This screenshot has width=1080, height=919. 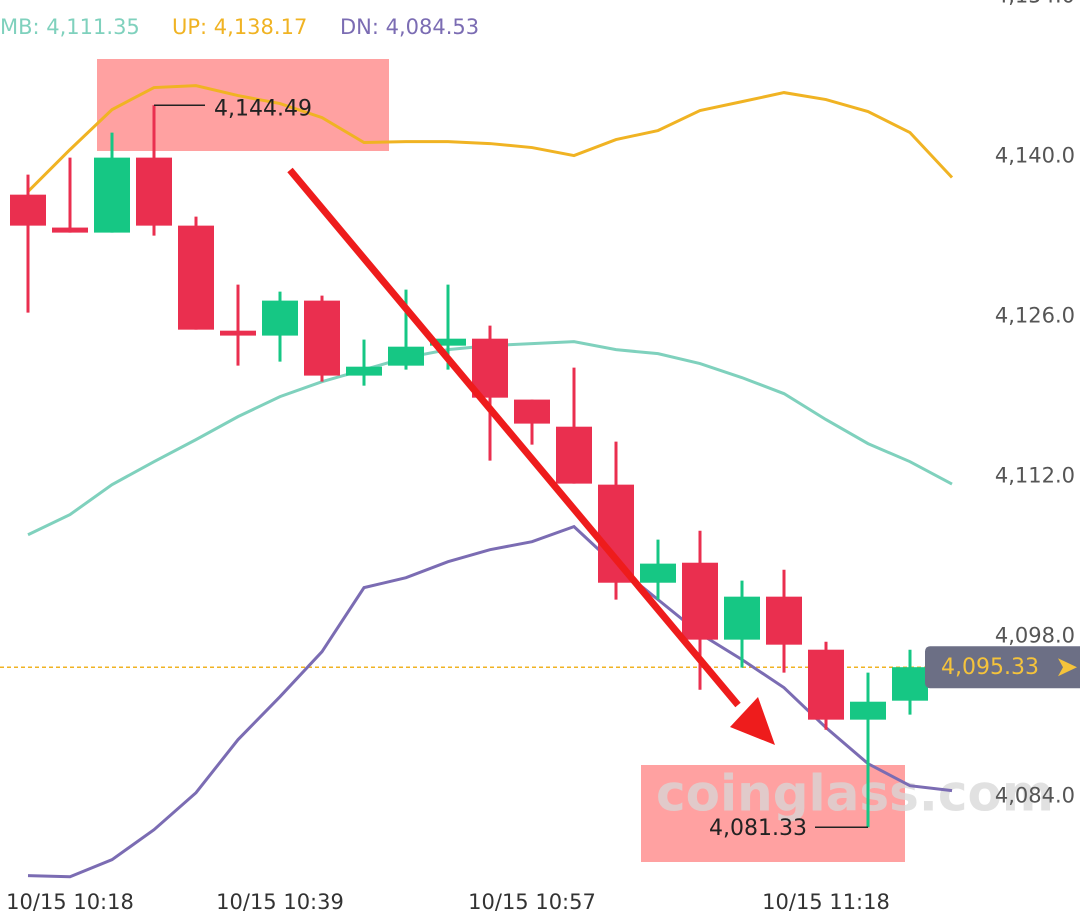 What do you see at coordinates (239, 27) in the screenshot?
I see `legend-entry: UP: 4,138.17` at bounding box center [239, 27].